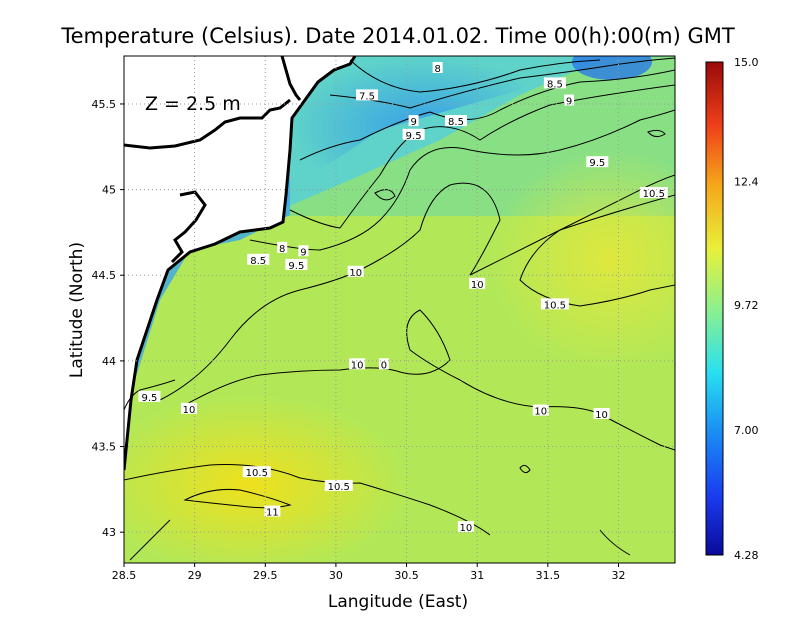 The image size is (800, 618). What do you see at coordinates (732, 309) in the screenshot?
I see `colorbar: 15.0 12.4 9.72 7.00 4.28` at bounding box center [732, 309].